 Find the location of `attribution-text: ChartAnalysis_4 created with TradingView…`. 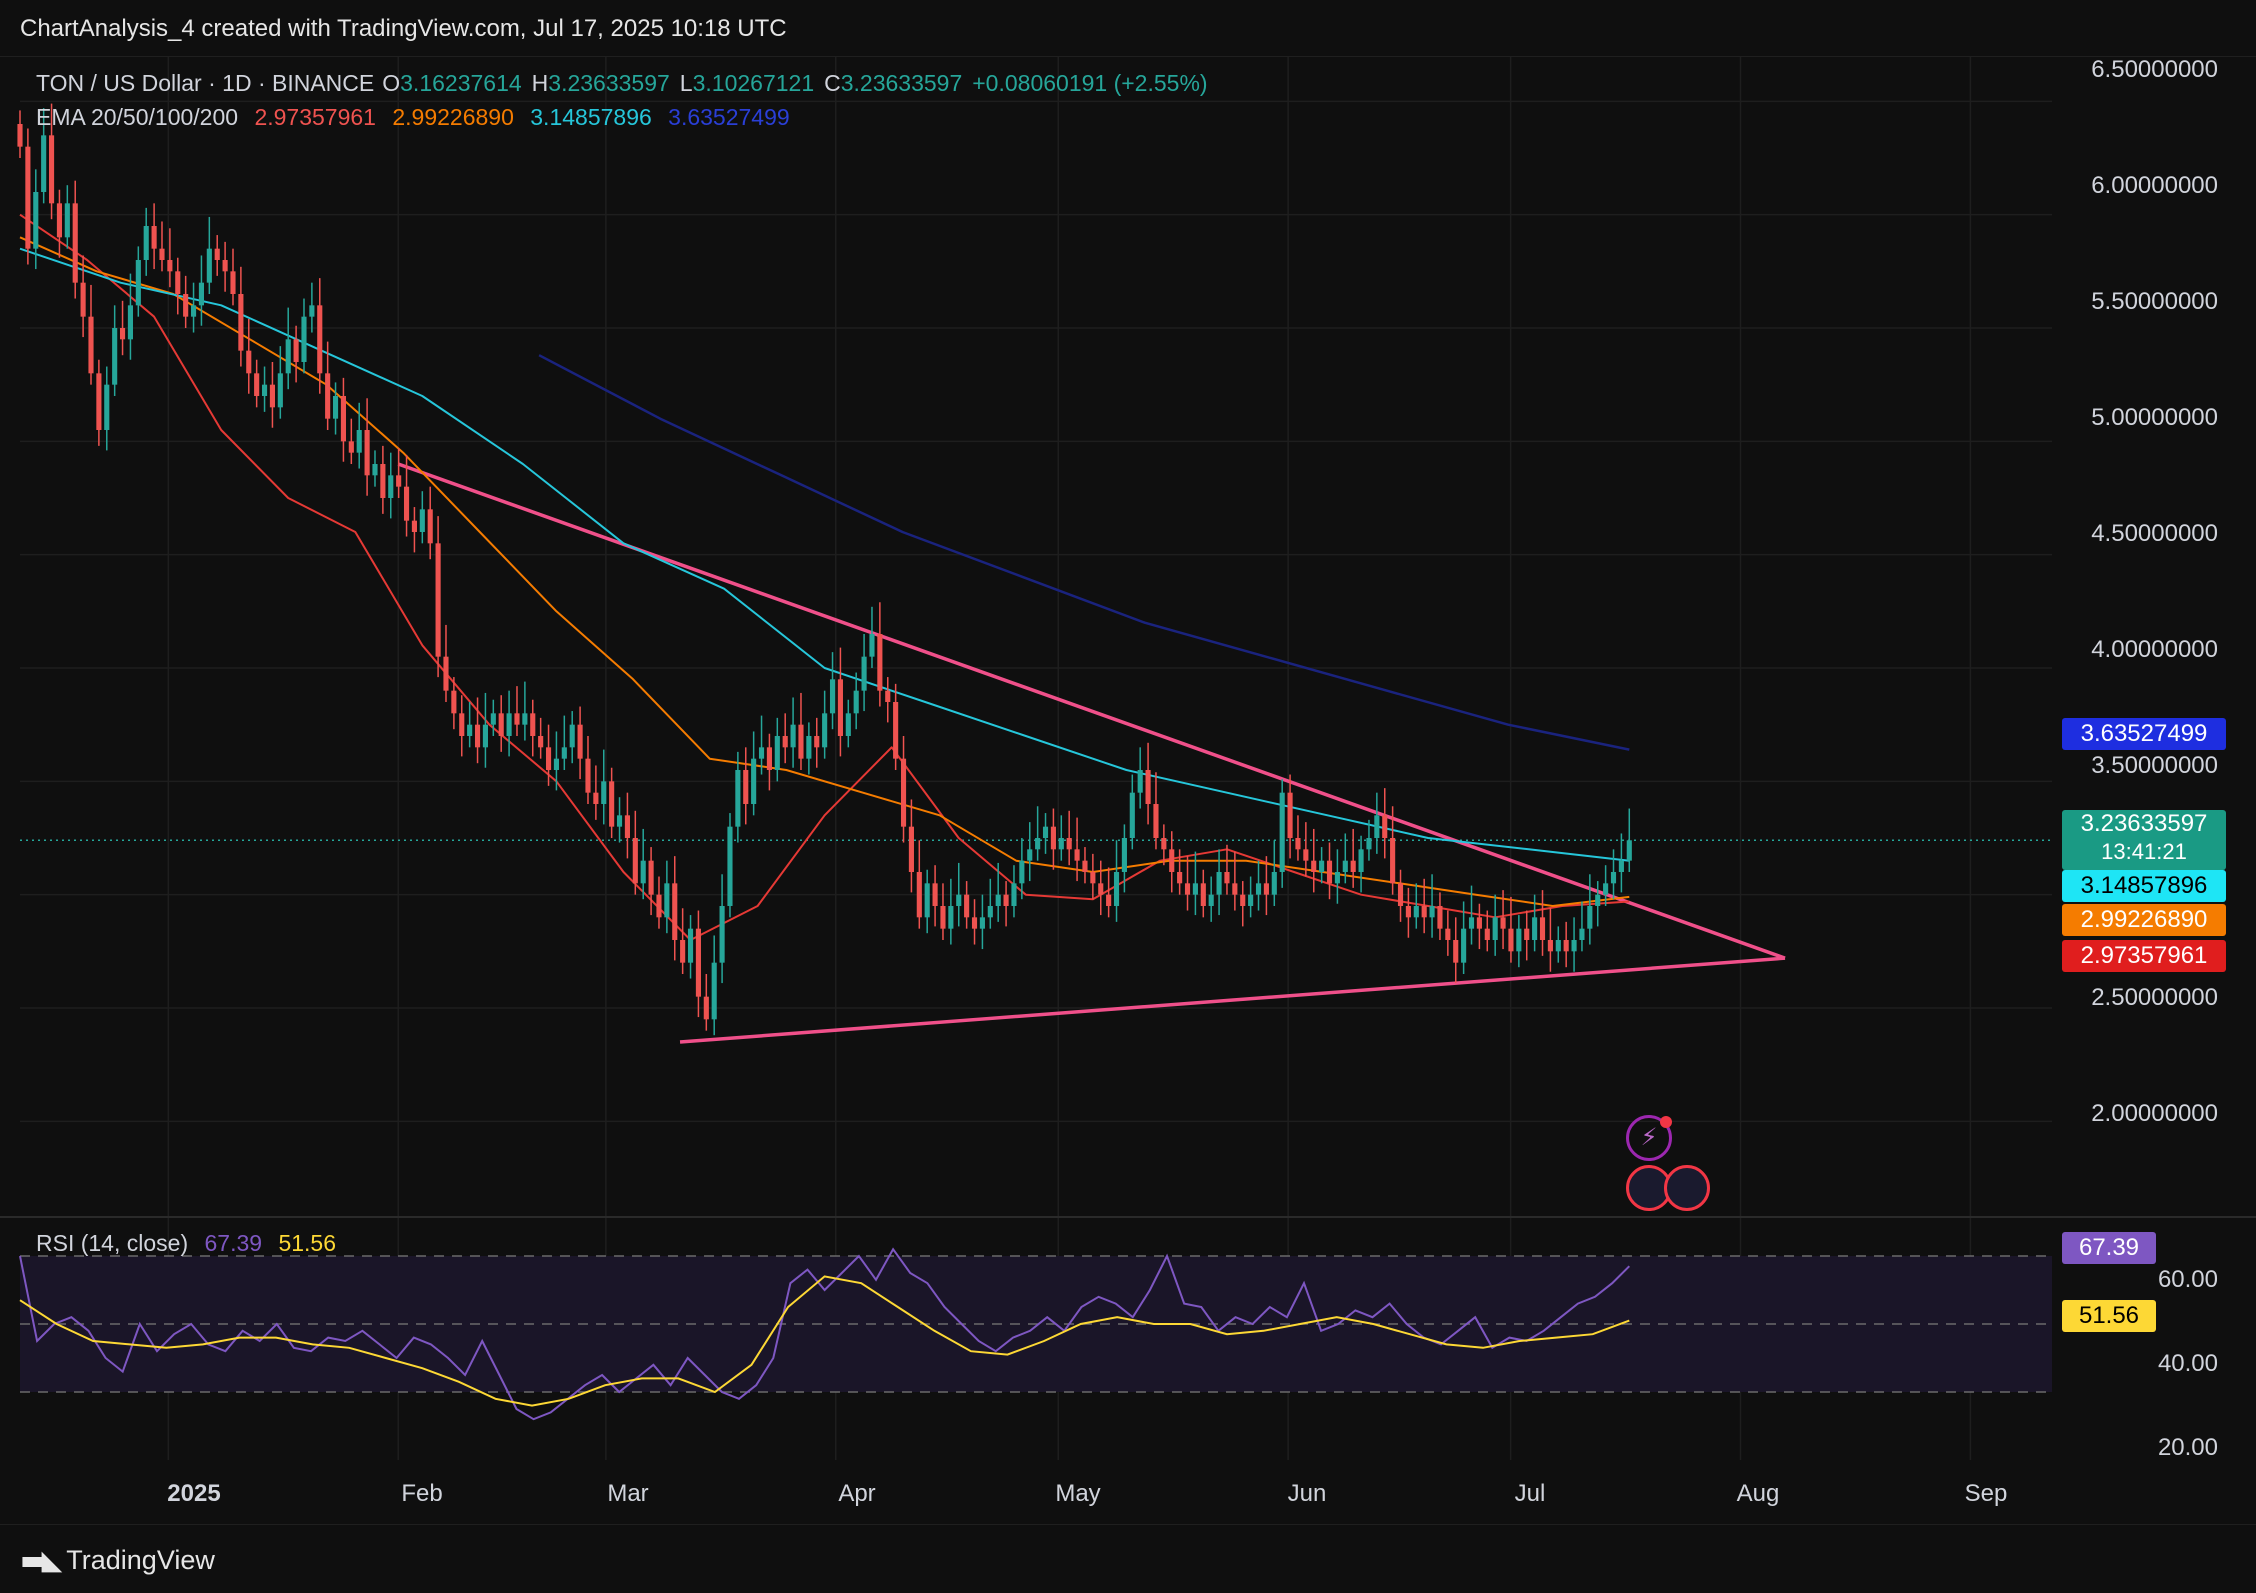

attribution-text: ChartAnalysis_4 created with TradingView… is located at coordinates (403, 28).